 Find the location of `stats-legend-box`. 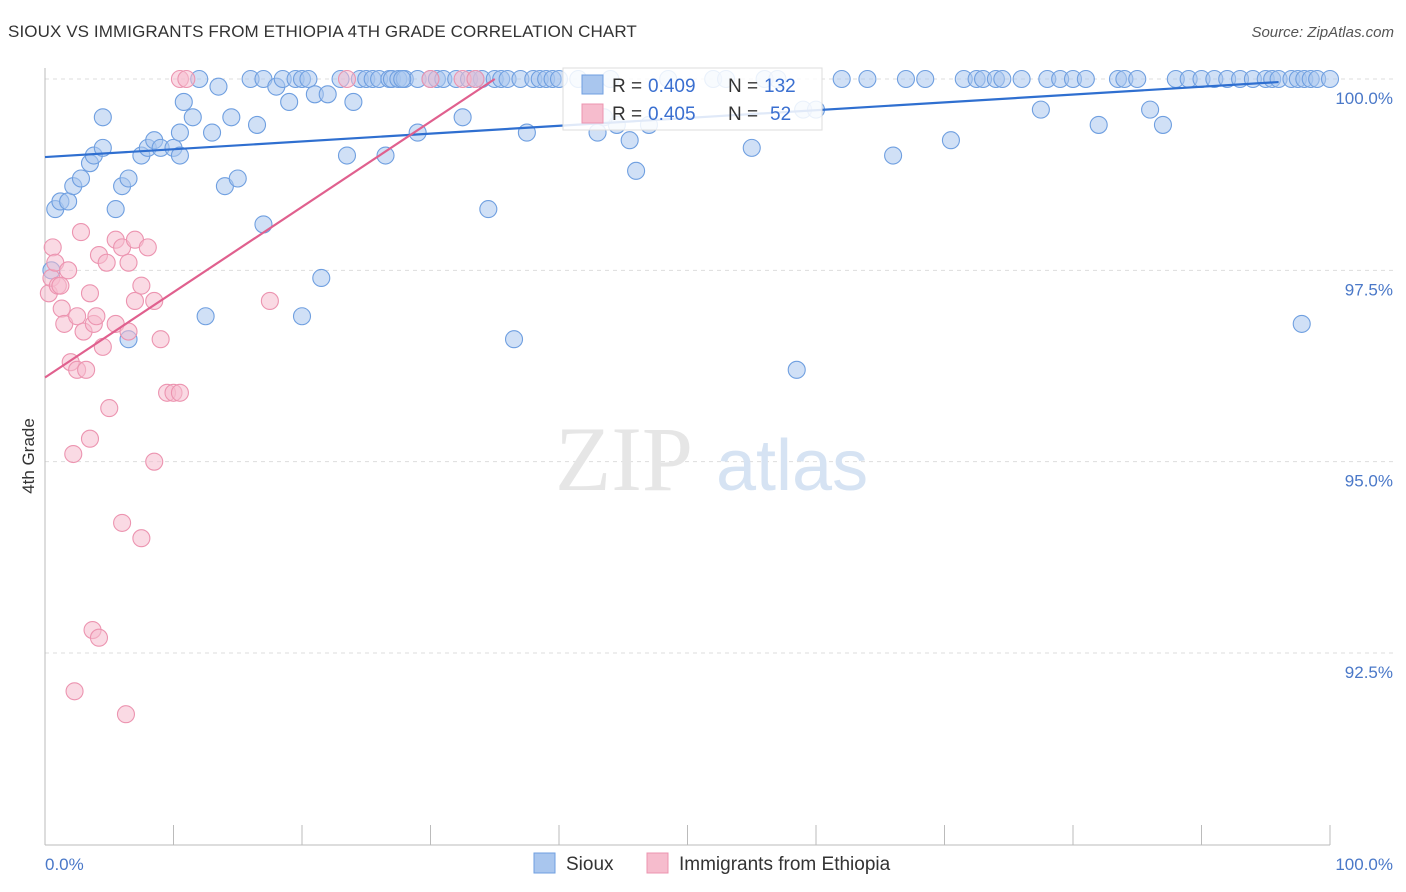

stats-legend-box is located at coordinates (692, 99).